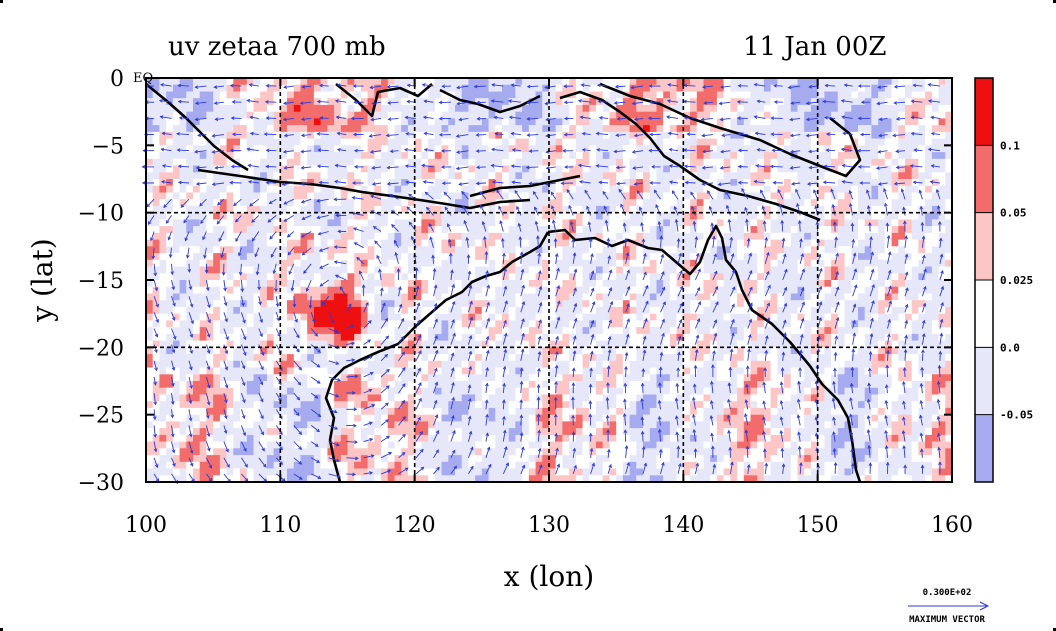 The image size is (1056, 631). Describe the element at coordinates (549, 576) in the screenshot. I see `x-axis-label: x (lon)` at that location.